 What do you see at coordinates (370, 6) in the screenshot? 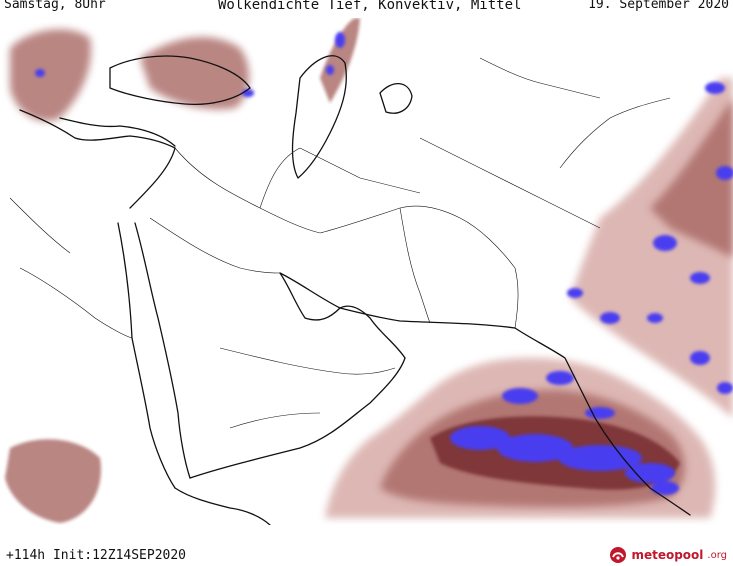
I see `map-title: Wolkendichte Tief, Konvektiv, Mittel` at bounding box center [370, 6].